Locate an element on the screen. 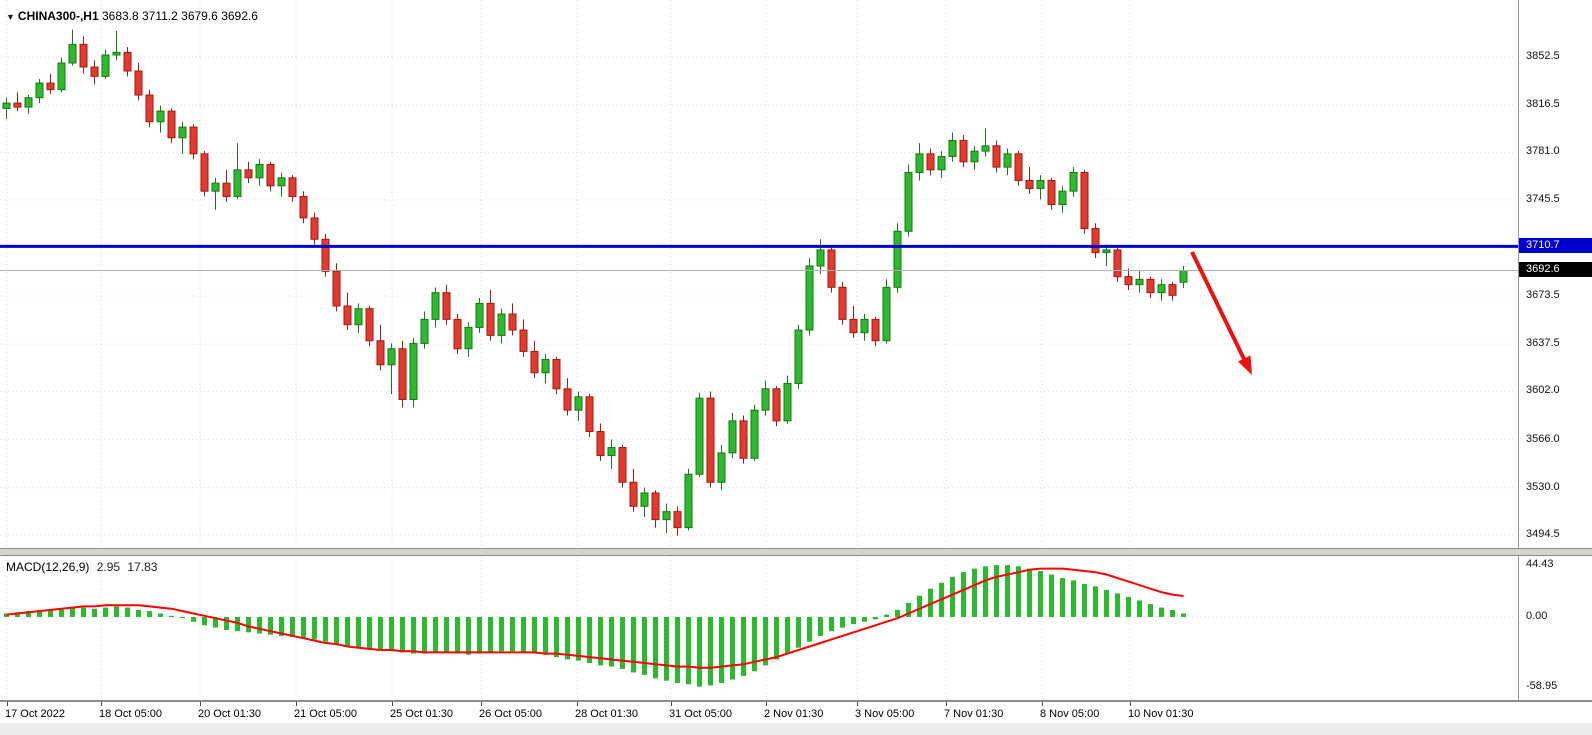  time-axis-label: 25 Oct 01:30 is located at coordinates (421, 714).